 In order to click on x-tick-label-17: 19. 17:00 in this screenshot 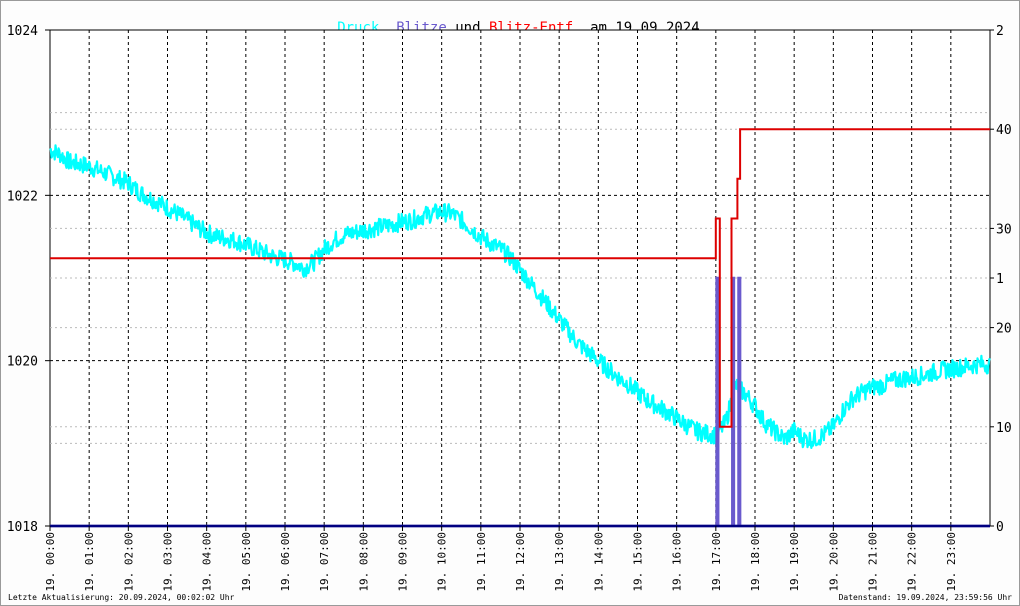, I will do `click(716, 562)`.